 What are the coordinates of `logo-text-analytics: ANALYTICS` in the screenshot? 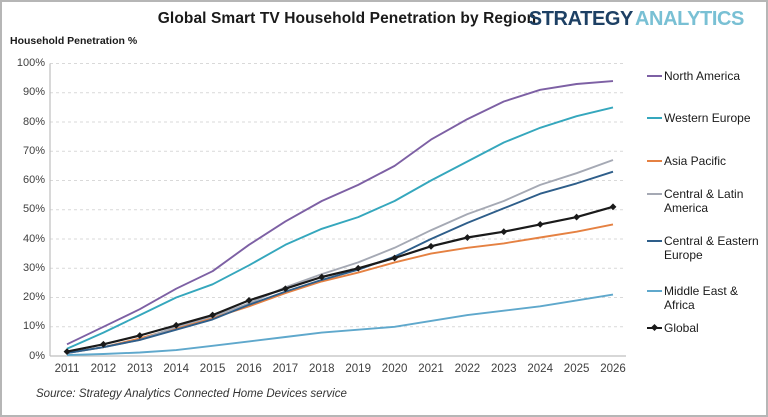 It's located at (689, 19).